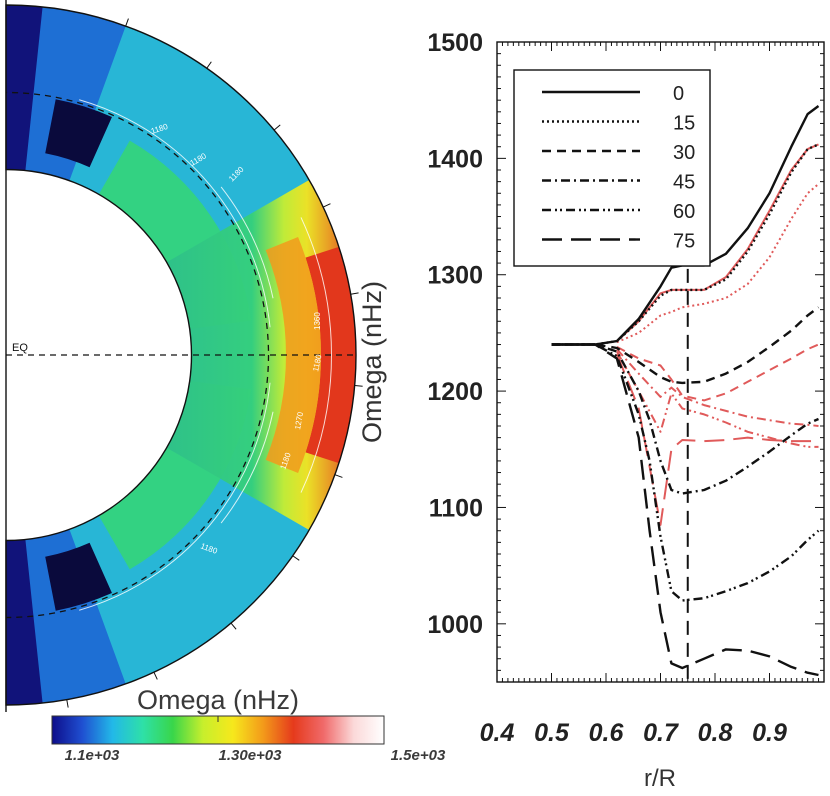 The height and width of the screenshot is (796, 830). I want to click on y-tick-label: 1300, so click(455, 276).